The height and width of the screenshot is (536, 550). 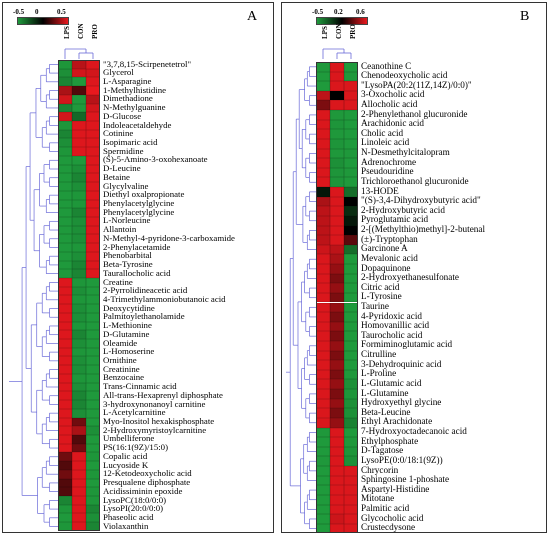 I want to click on row-label: Phenylacetylglycine, so click(x=139, y=211).